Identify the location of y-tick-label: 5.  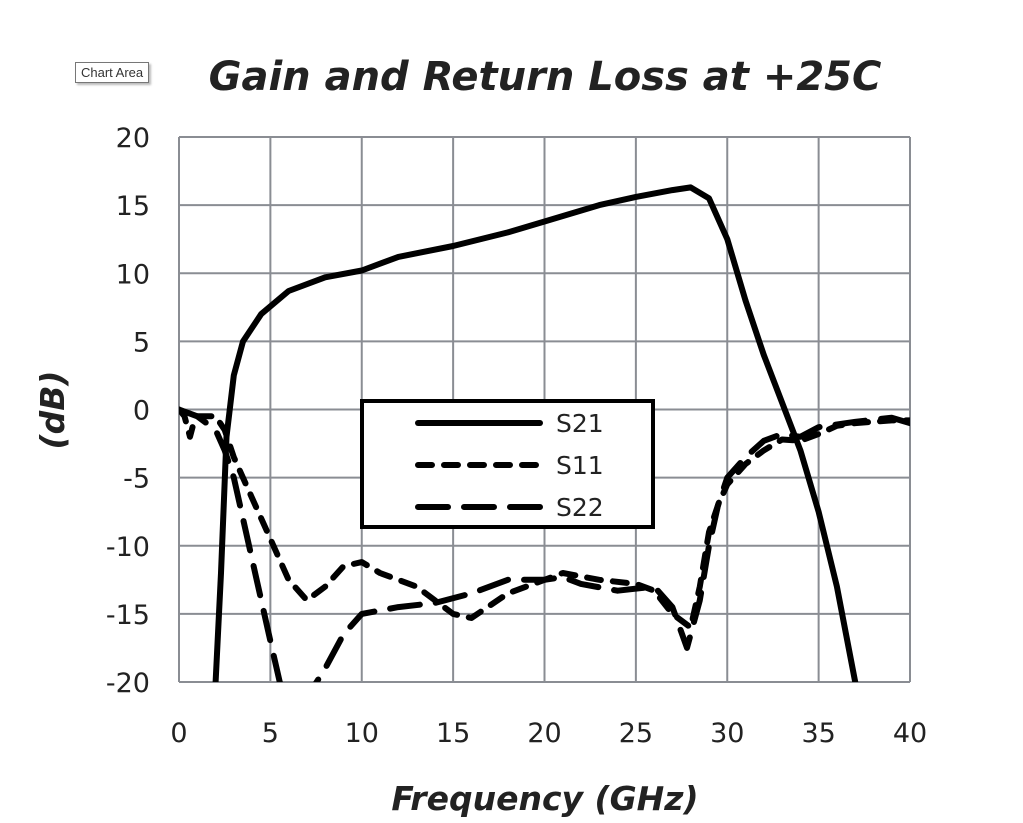
(141, 342).